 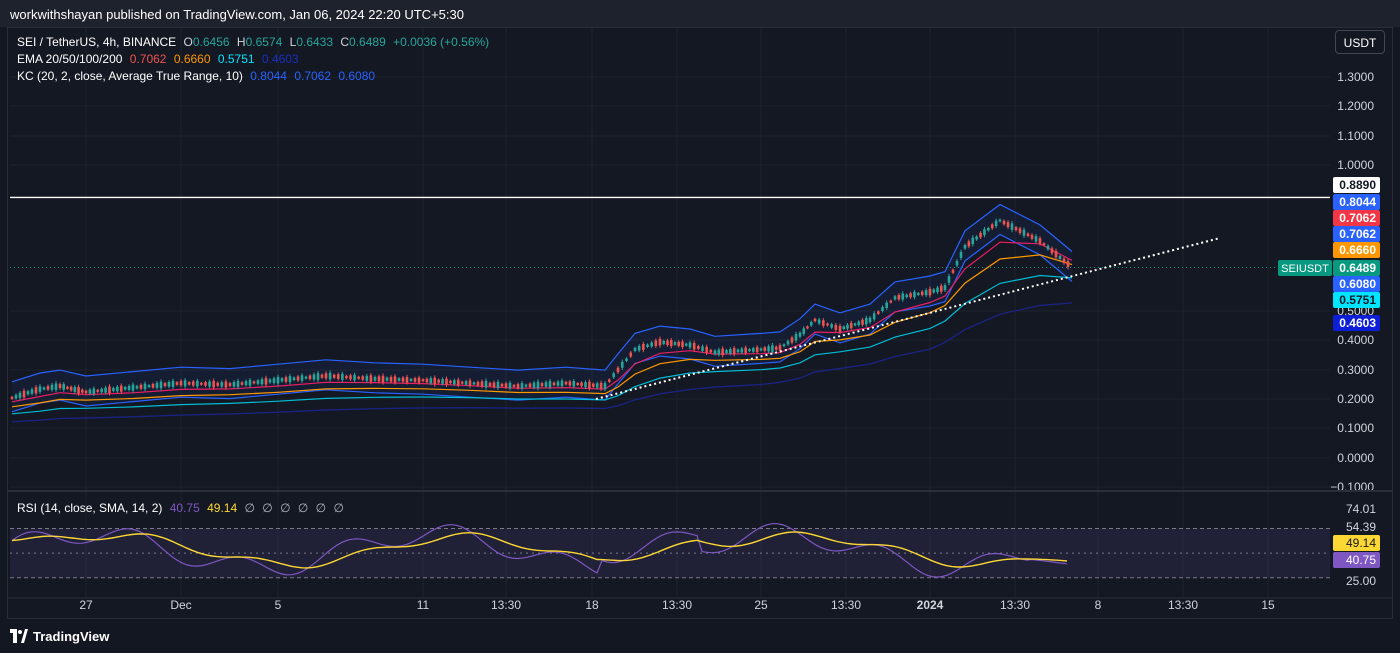 I want to click on currency-unit-button: USDT, so click(x=1360, y=42).